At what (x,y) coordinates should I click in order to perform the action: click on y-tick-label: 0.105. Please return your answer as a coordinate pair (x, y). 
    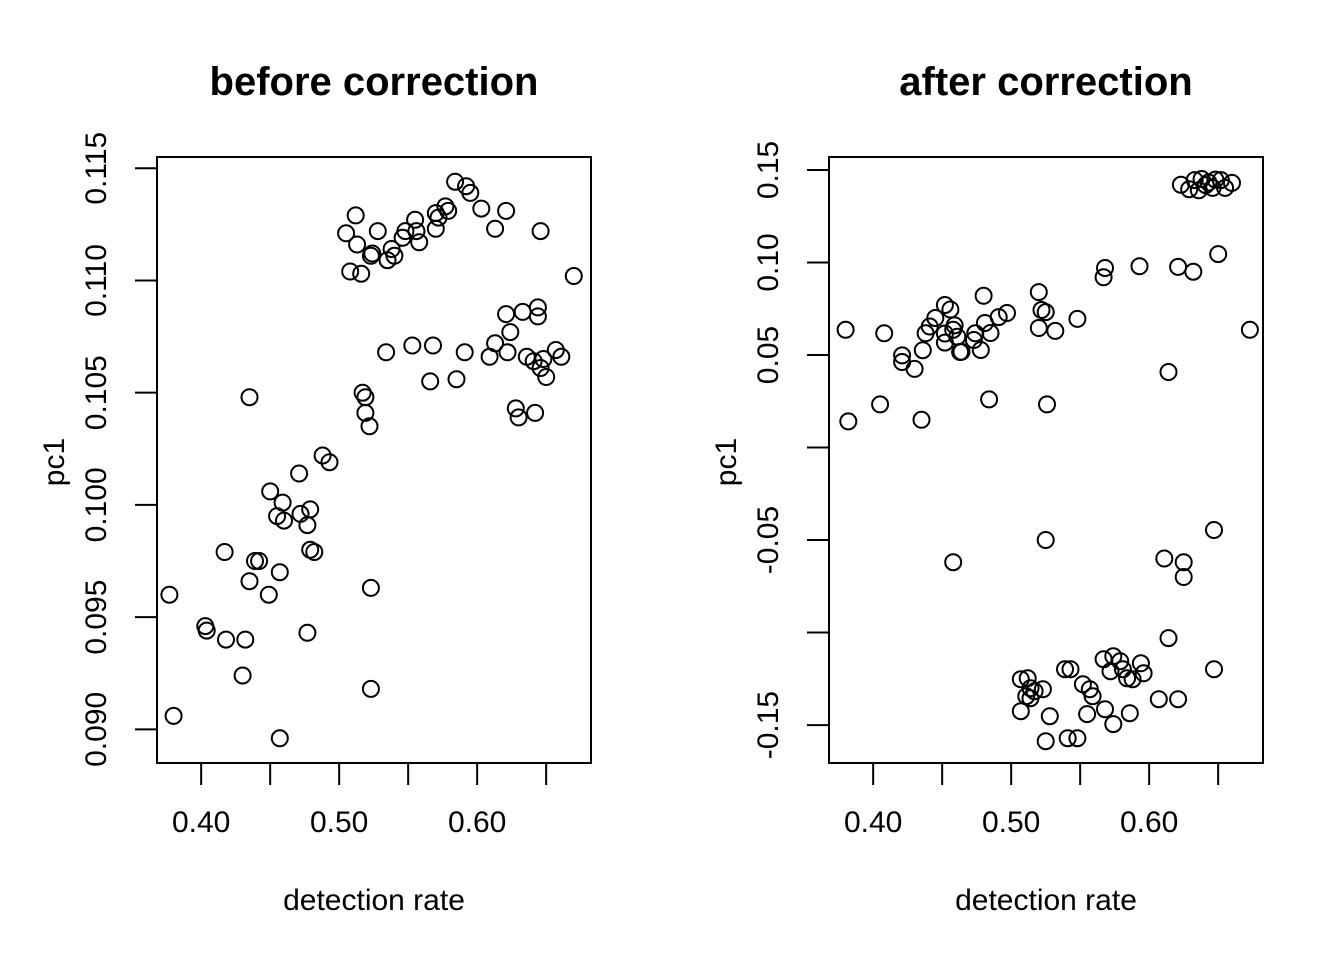
    Looking at the image, I should click on (96, 392).